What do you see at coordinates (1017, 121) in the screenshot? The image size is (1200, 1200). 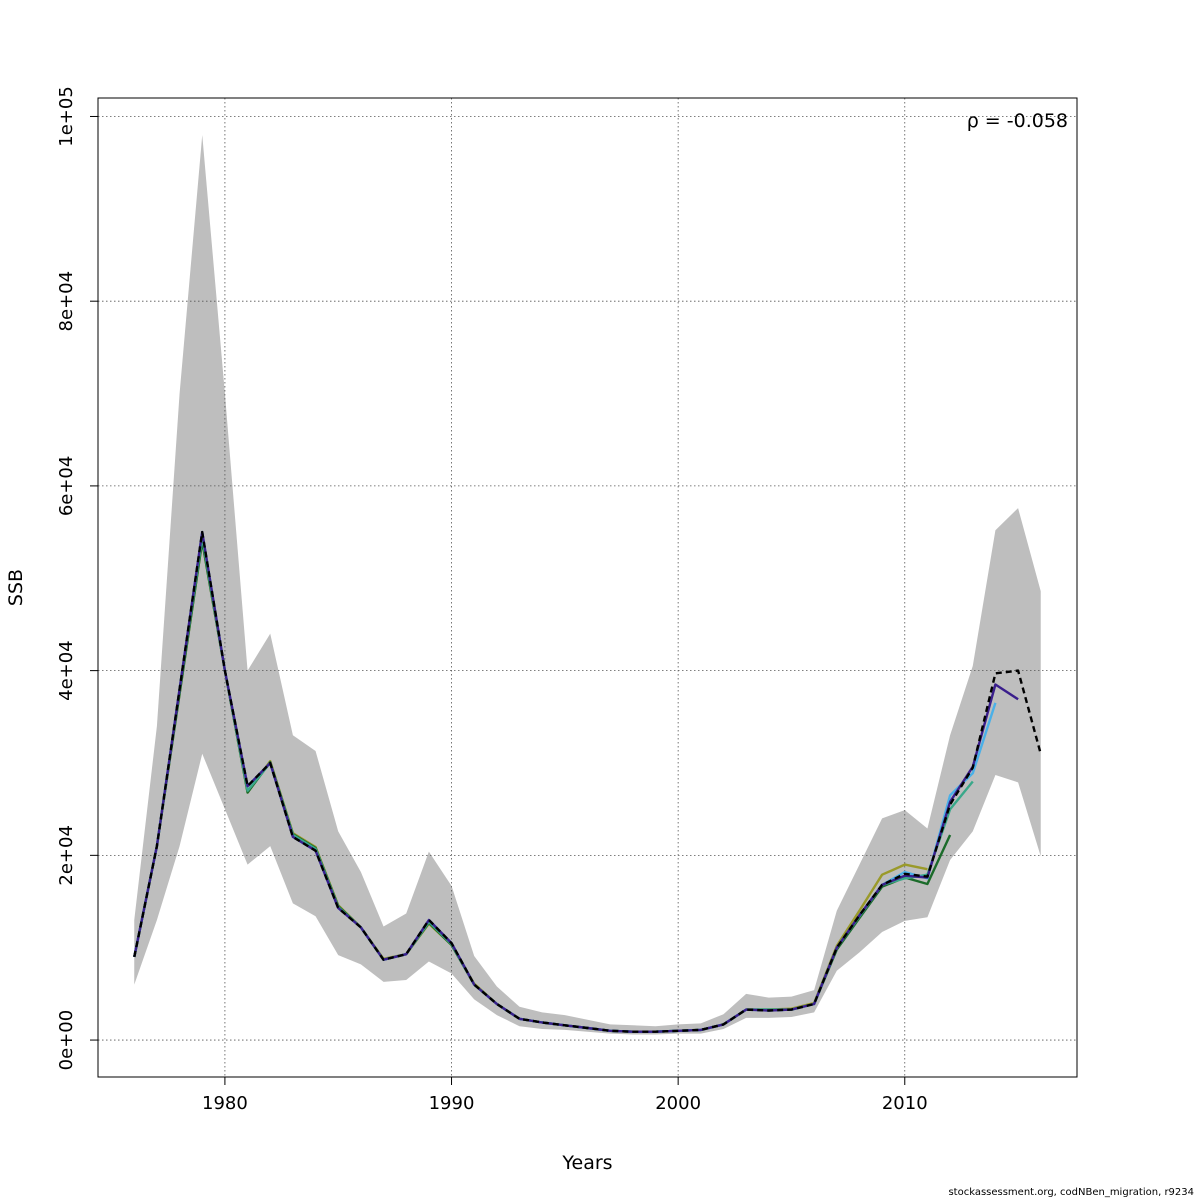 I see `rho-annotation: ρ = -0.058` at bounding box center [1017, 121].